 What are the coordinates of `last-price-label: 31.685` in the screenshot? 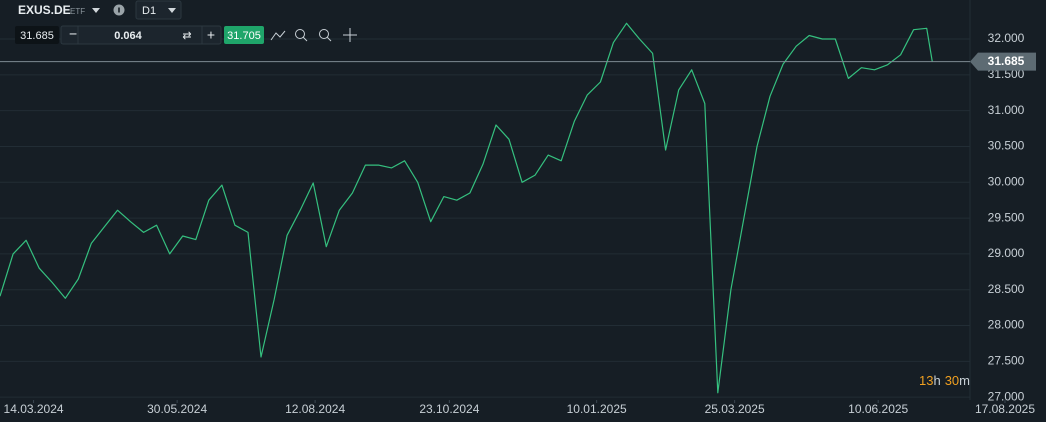 It's located at (1006, 61).